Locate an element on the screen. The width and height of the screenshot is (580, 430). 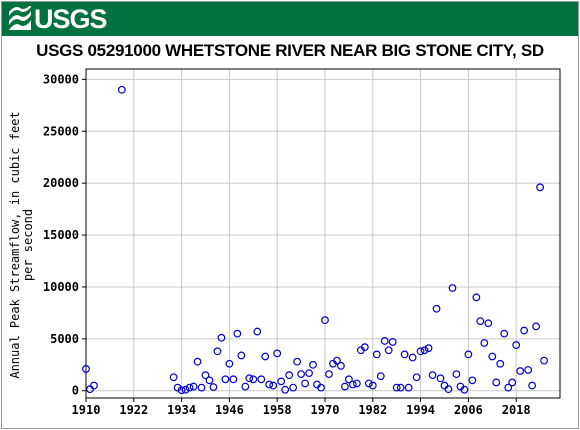
x-tick-label: 1958 is located at coordinates (277, 410).